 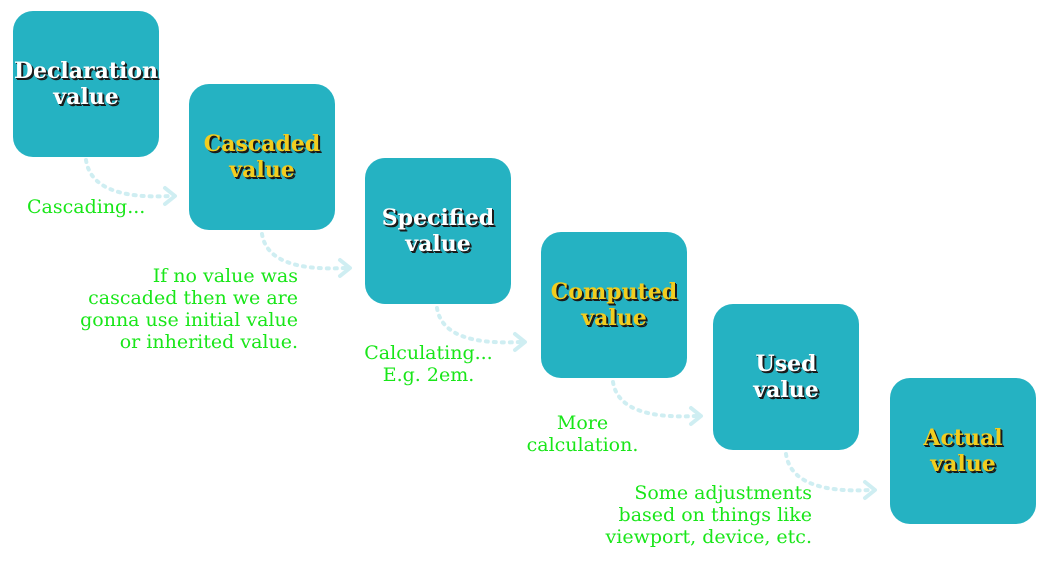 What do you see at coordinates (428, 364) in the screenshot?
I see `note-calculating: Calculating... E.g. 2em.` at bounding box center [428, 364].